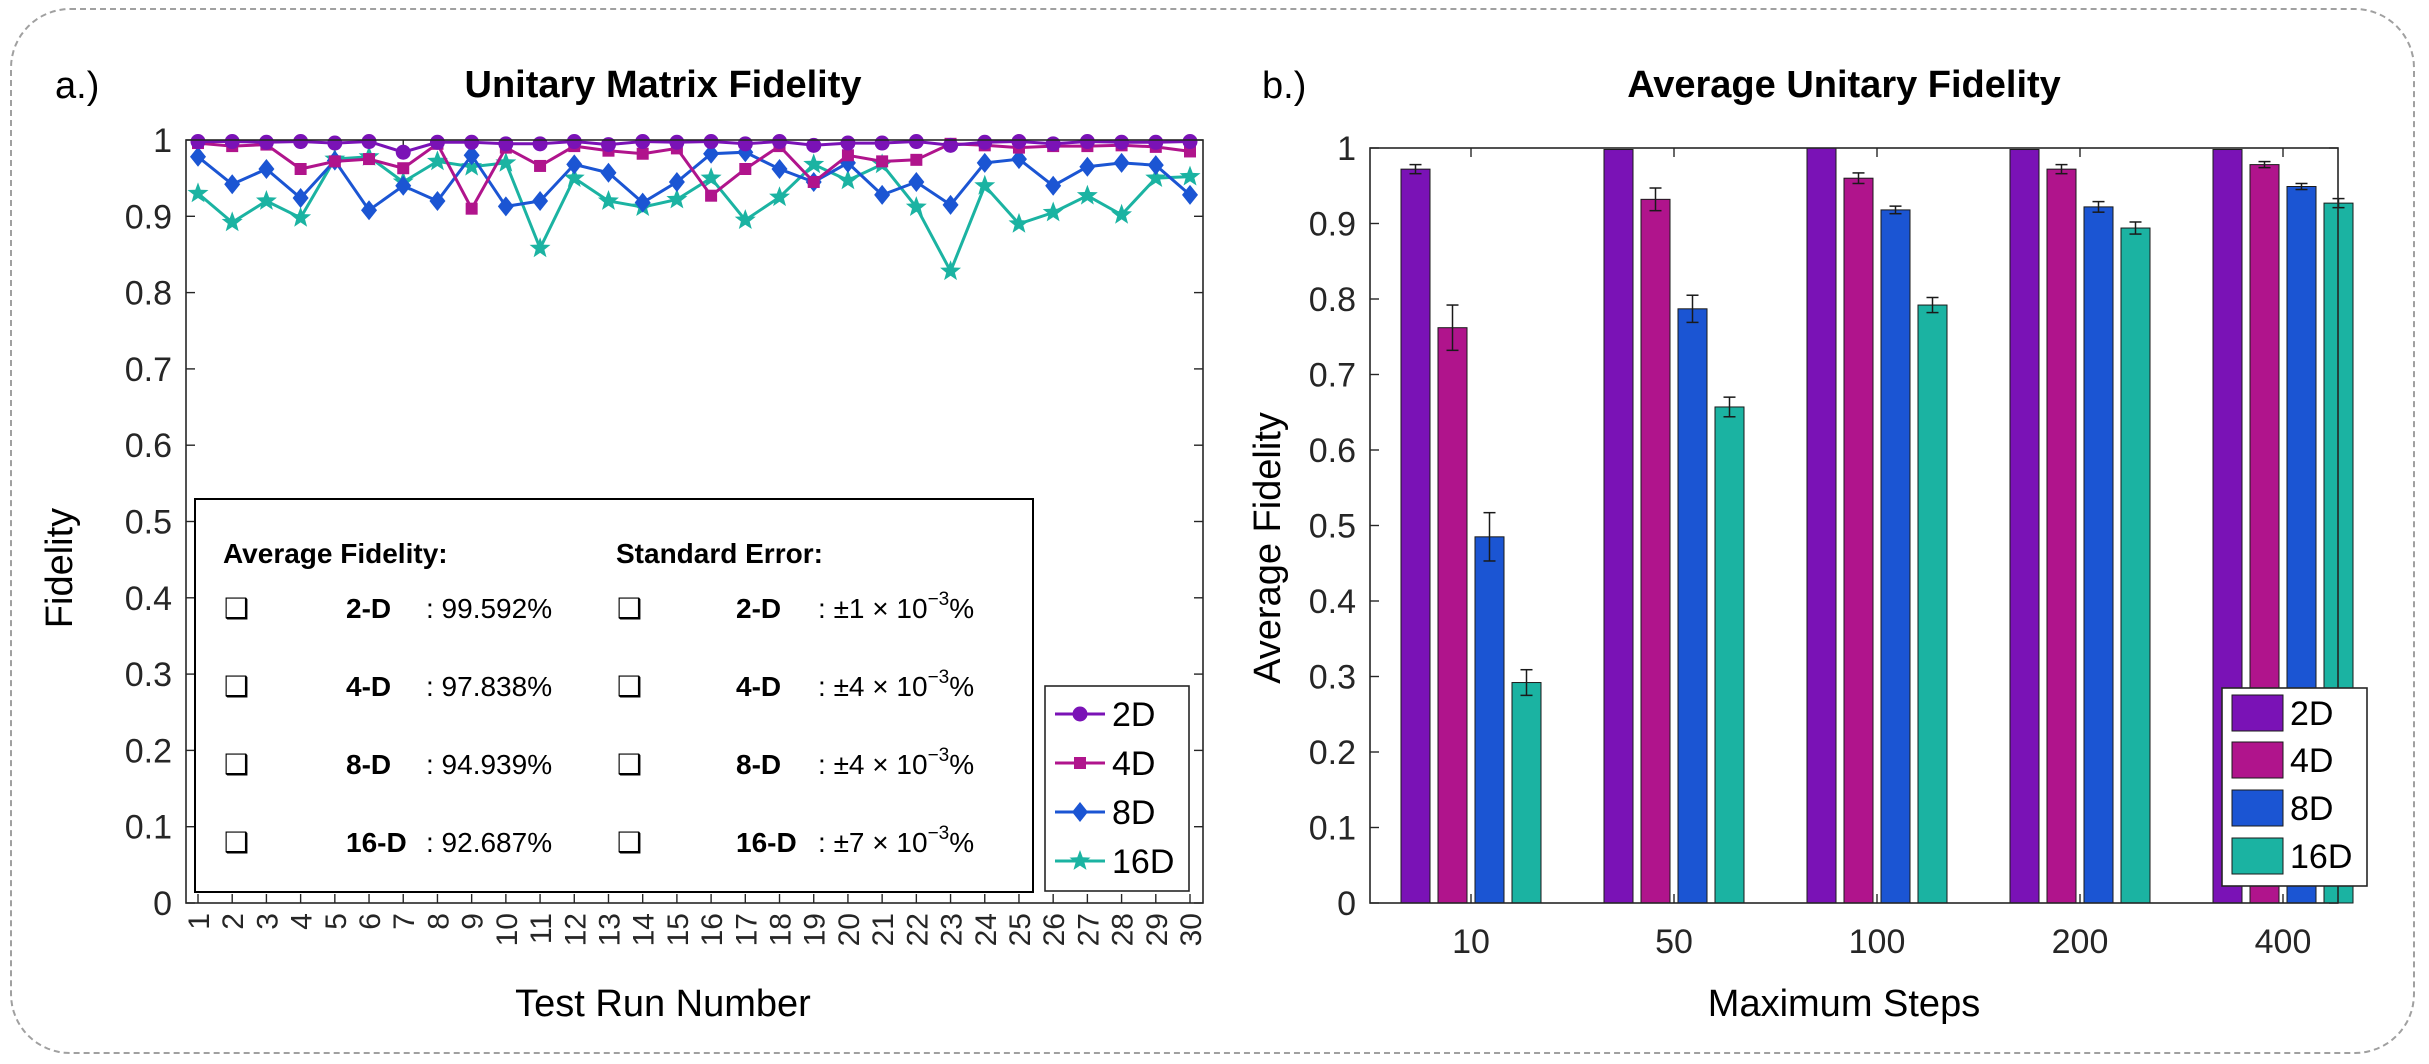 The width and height of the screenshot is (2429, 1064). Describe the element at coordinates (609, 929) in the screenshot. I see `x-tick-label: 13` at that location.